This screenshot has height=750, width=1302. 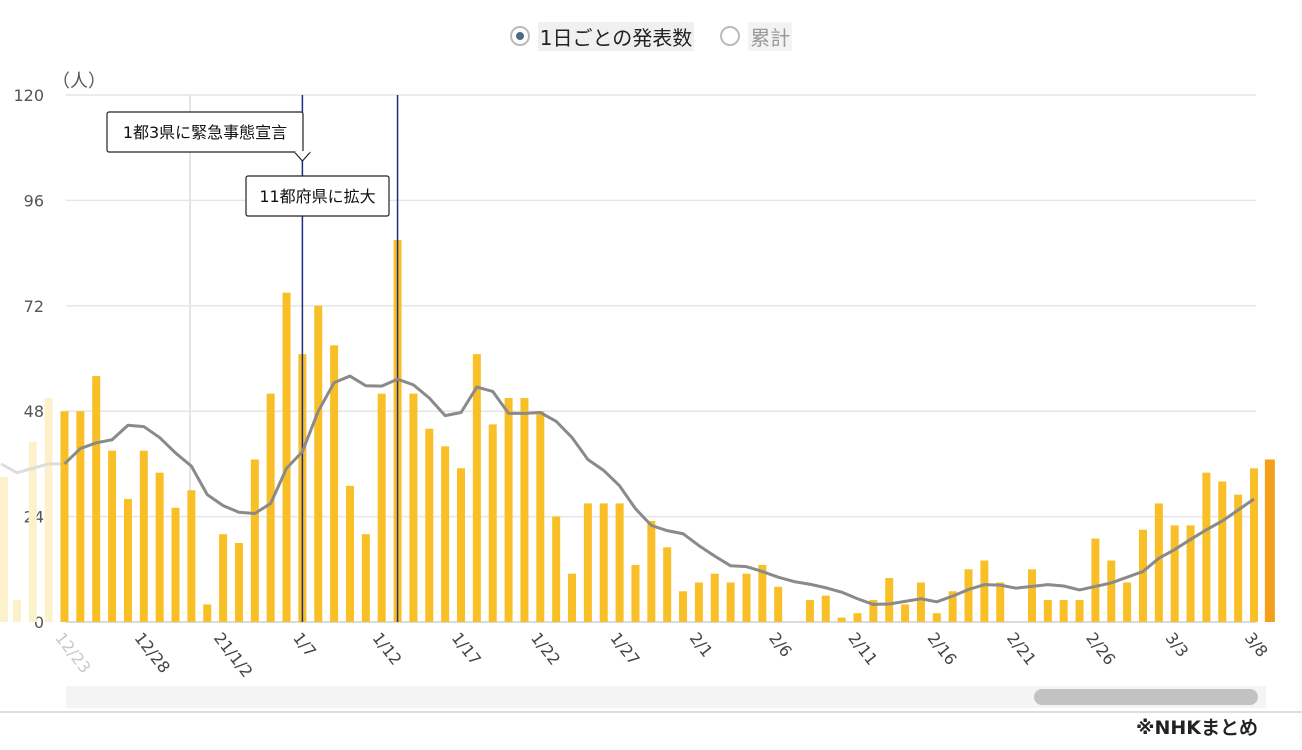 I want to click on x-tick-label: 2/26, so click(x=1100, y=649).